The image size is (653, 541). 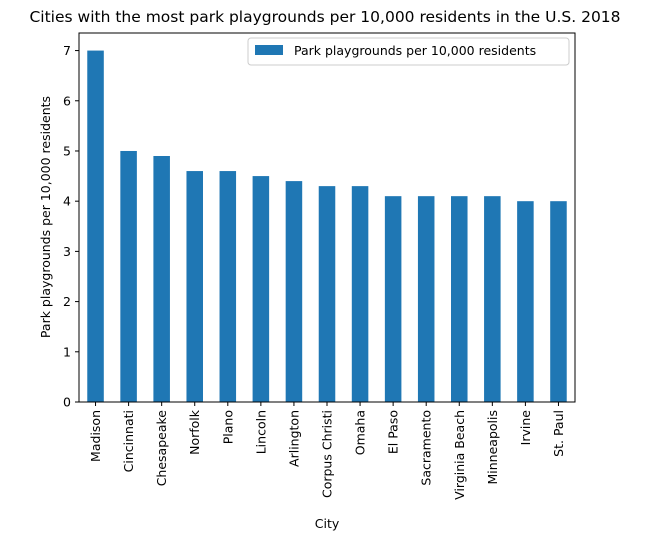 What do you see at coordinates (492, 299) in the screenshot?
I see `bar-minneapolis` at bounding box center [492, 299].